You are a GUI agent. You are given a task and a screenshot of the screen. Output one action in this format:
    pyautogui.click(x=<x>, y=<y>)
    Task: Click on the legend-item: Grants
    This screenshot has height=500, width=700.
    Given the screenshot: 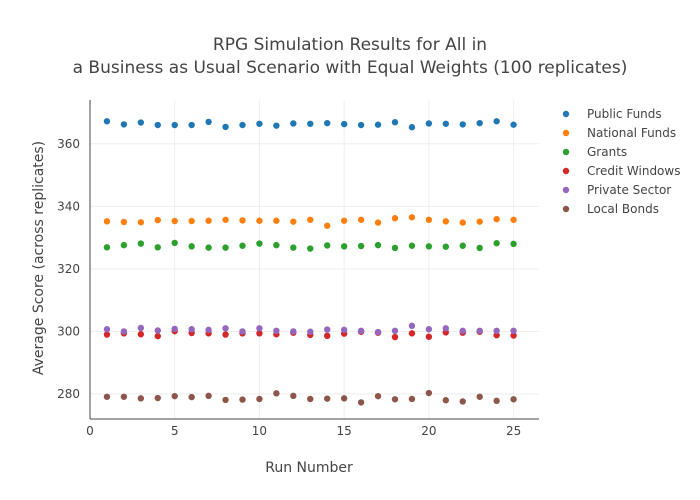 What is the action you would take?
    pyautogui.click(x=594, y=152)
    